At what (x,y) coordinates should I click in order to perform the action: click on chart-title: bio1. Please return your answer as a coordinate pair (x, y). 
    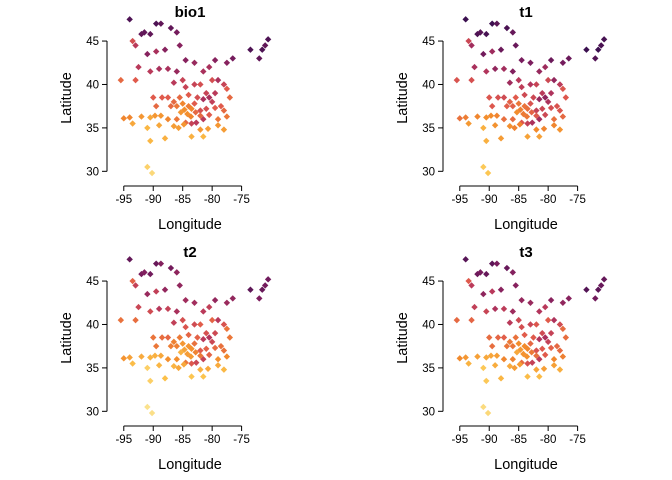
    Looking at the image, I should click on (190, 12).